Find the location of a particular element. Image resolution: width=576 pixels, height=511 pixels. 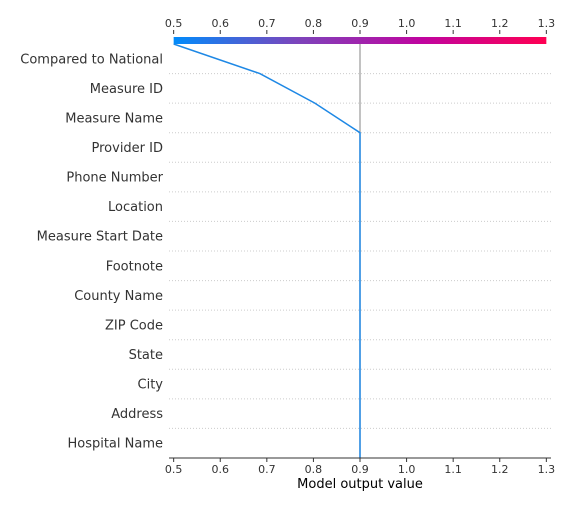

top-tick-label: 1.0 is located at coordinates (407, 23).